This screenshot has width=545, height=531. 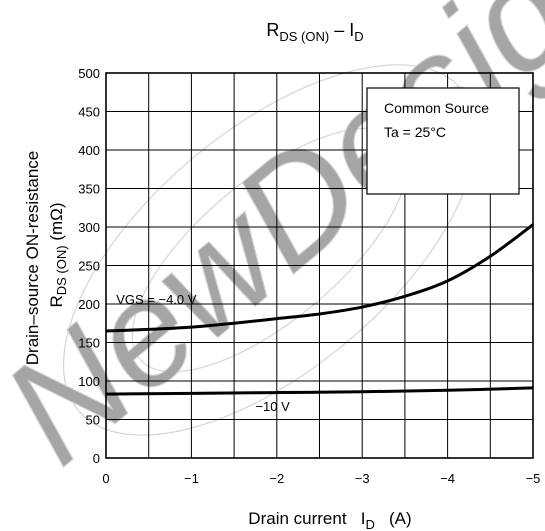 What do you see at coordinates (191, 478) in the screenshot?
I see `x-tick-label: −1` at bounding box center [191, 478].